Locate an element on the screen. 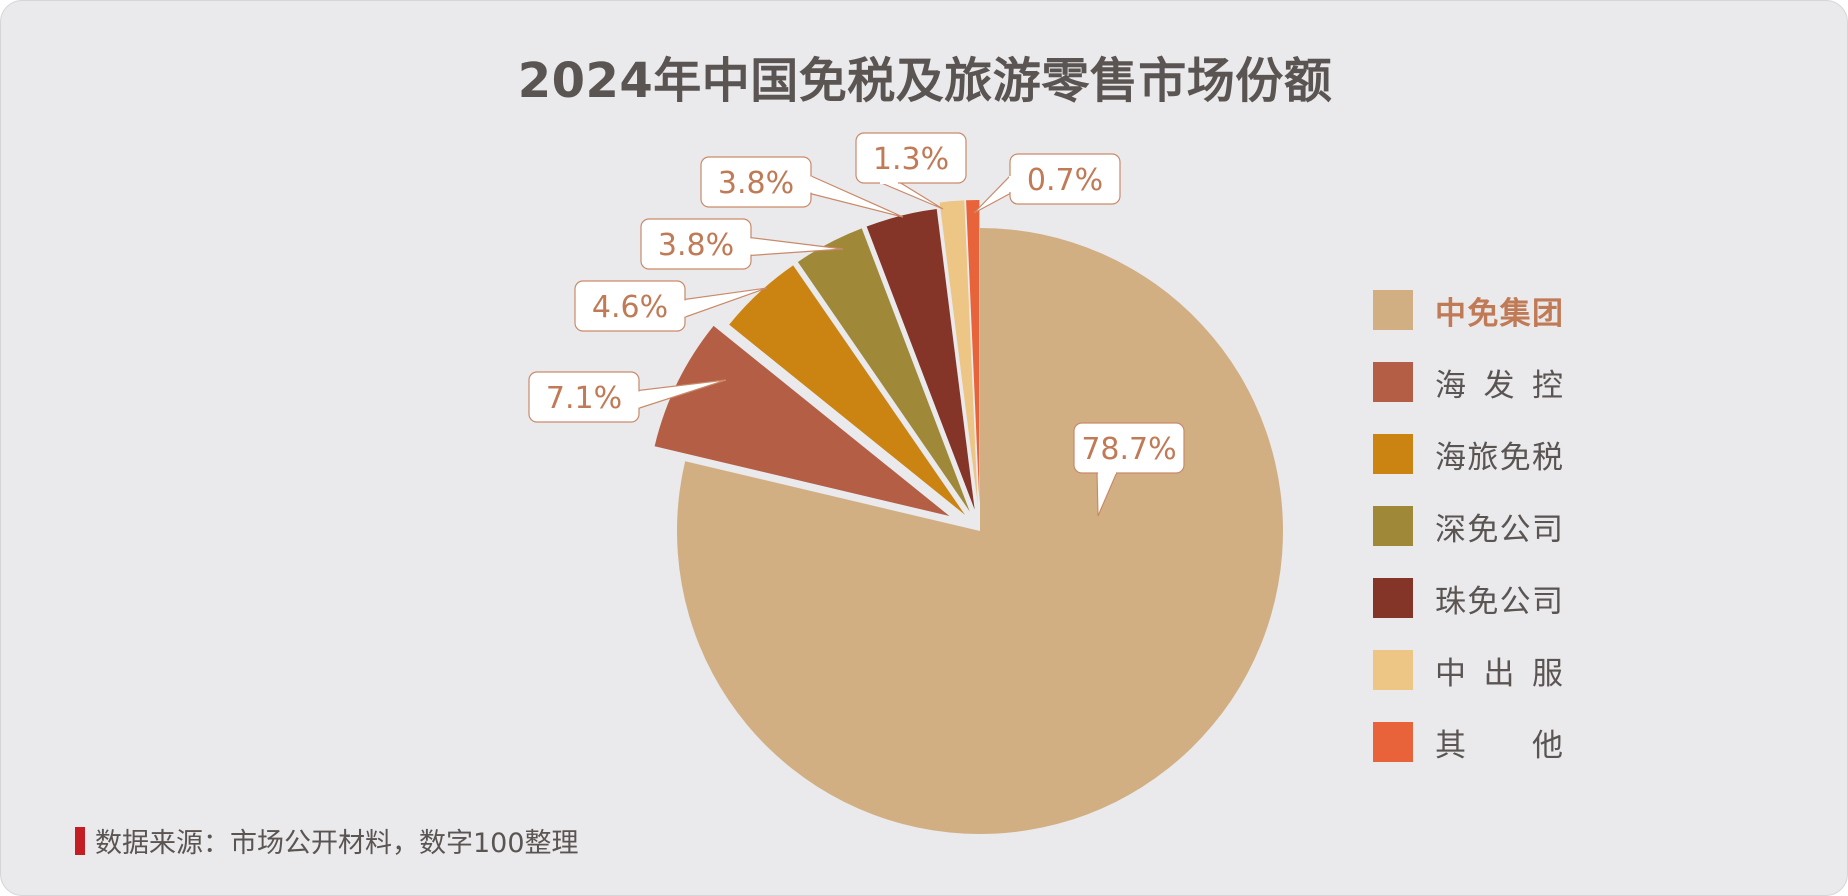 The width and height of the screenshot is (1848, 896). data-label-text: 1.3% is located at coordinates (911, 159).